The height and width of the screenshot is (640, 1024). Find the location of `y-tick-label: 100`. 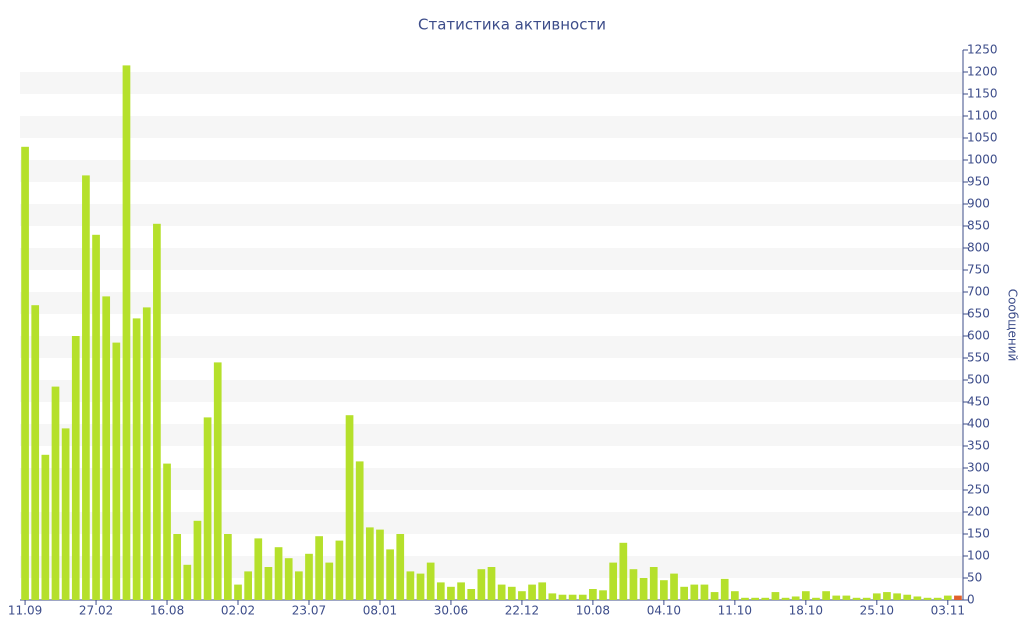

y-tick-label: 100 is located at coordinates (978, 556).